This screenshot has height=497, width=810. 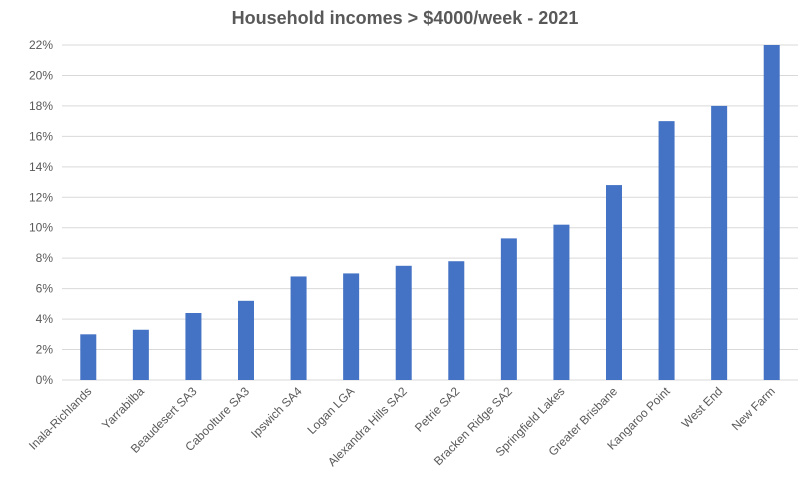 I want to click on x-tick-label: Logan LGA, so click(x=330, y=410).